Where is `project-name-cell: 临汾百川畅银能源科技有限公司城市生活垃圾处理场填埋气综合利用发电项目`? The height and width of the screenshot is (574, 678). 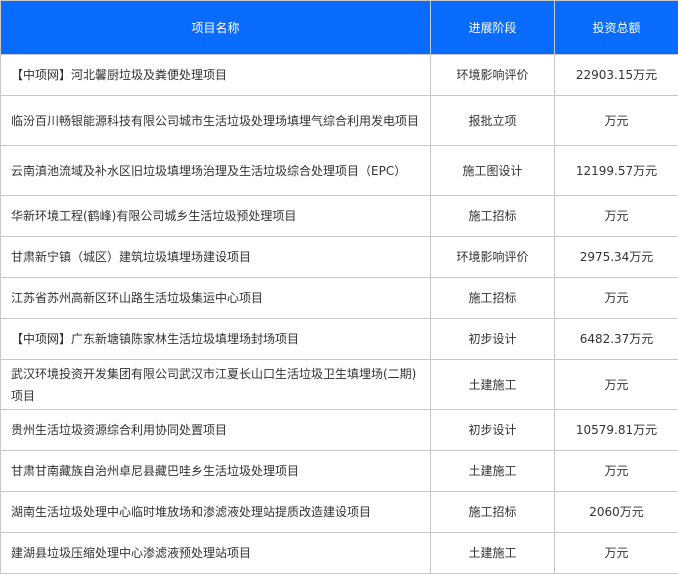 project-name-cell: 临汾百川畅银能源科技有限公司城市生活垃圾处理场填埋气综合利用发电项目 is located at coordinates (216, 121).